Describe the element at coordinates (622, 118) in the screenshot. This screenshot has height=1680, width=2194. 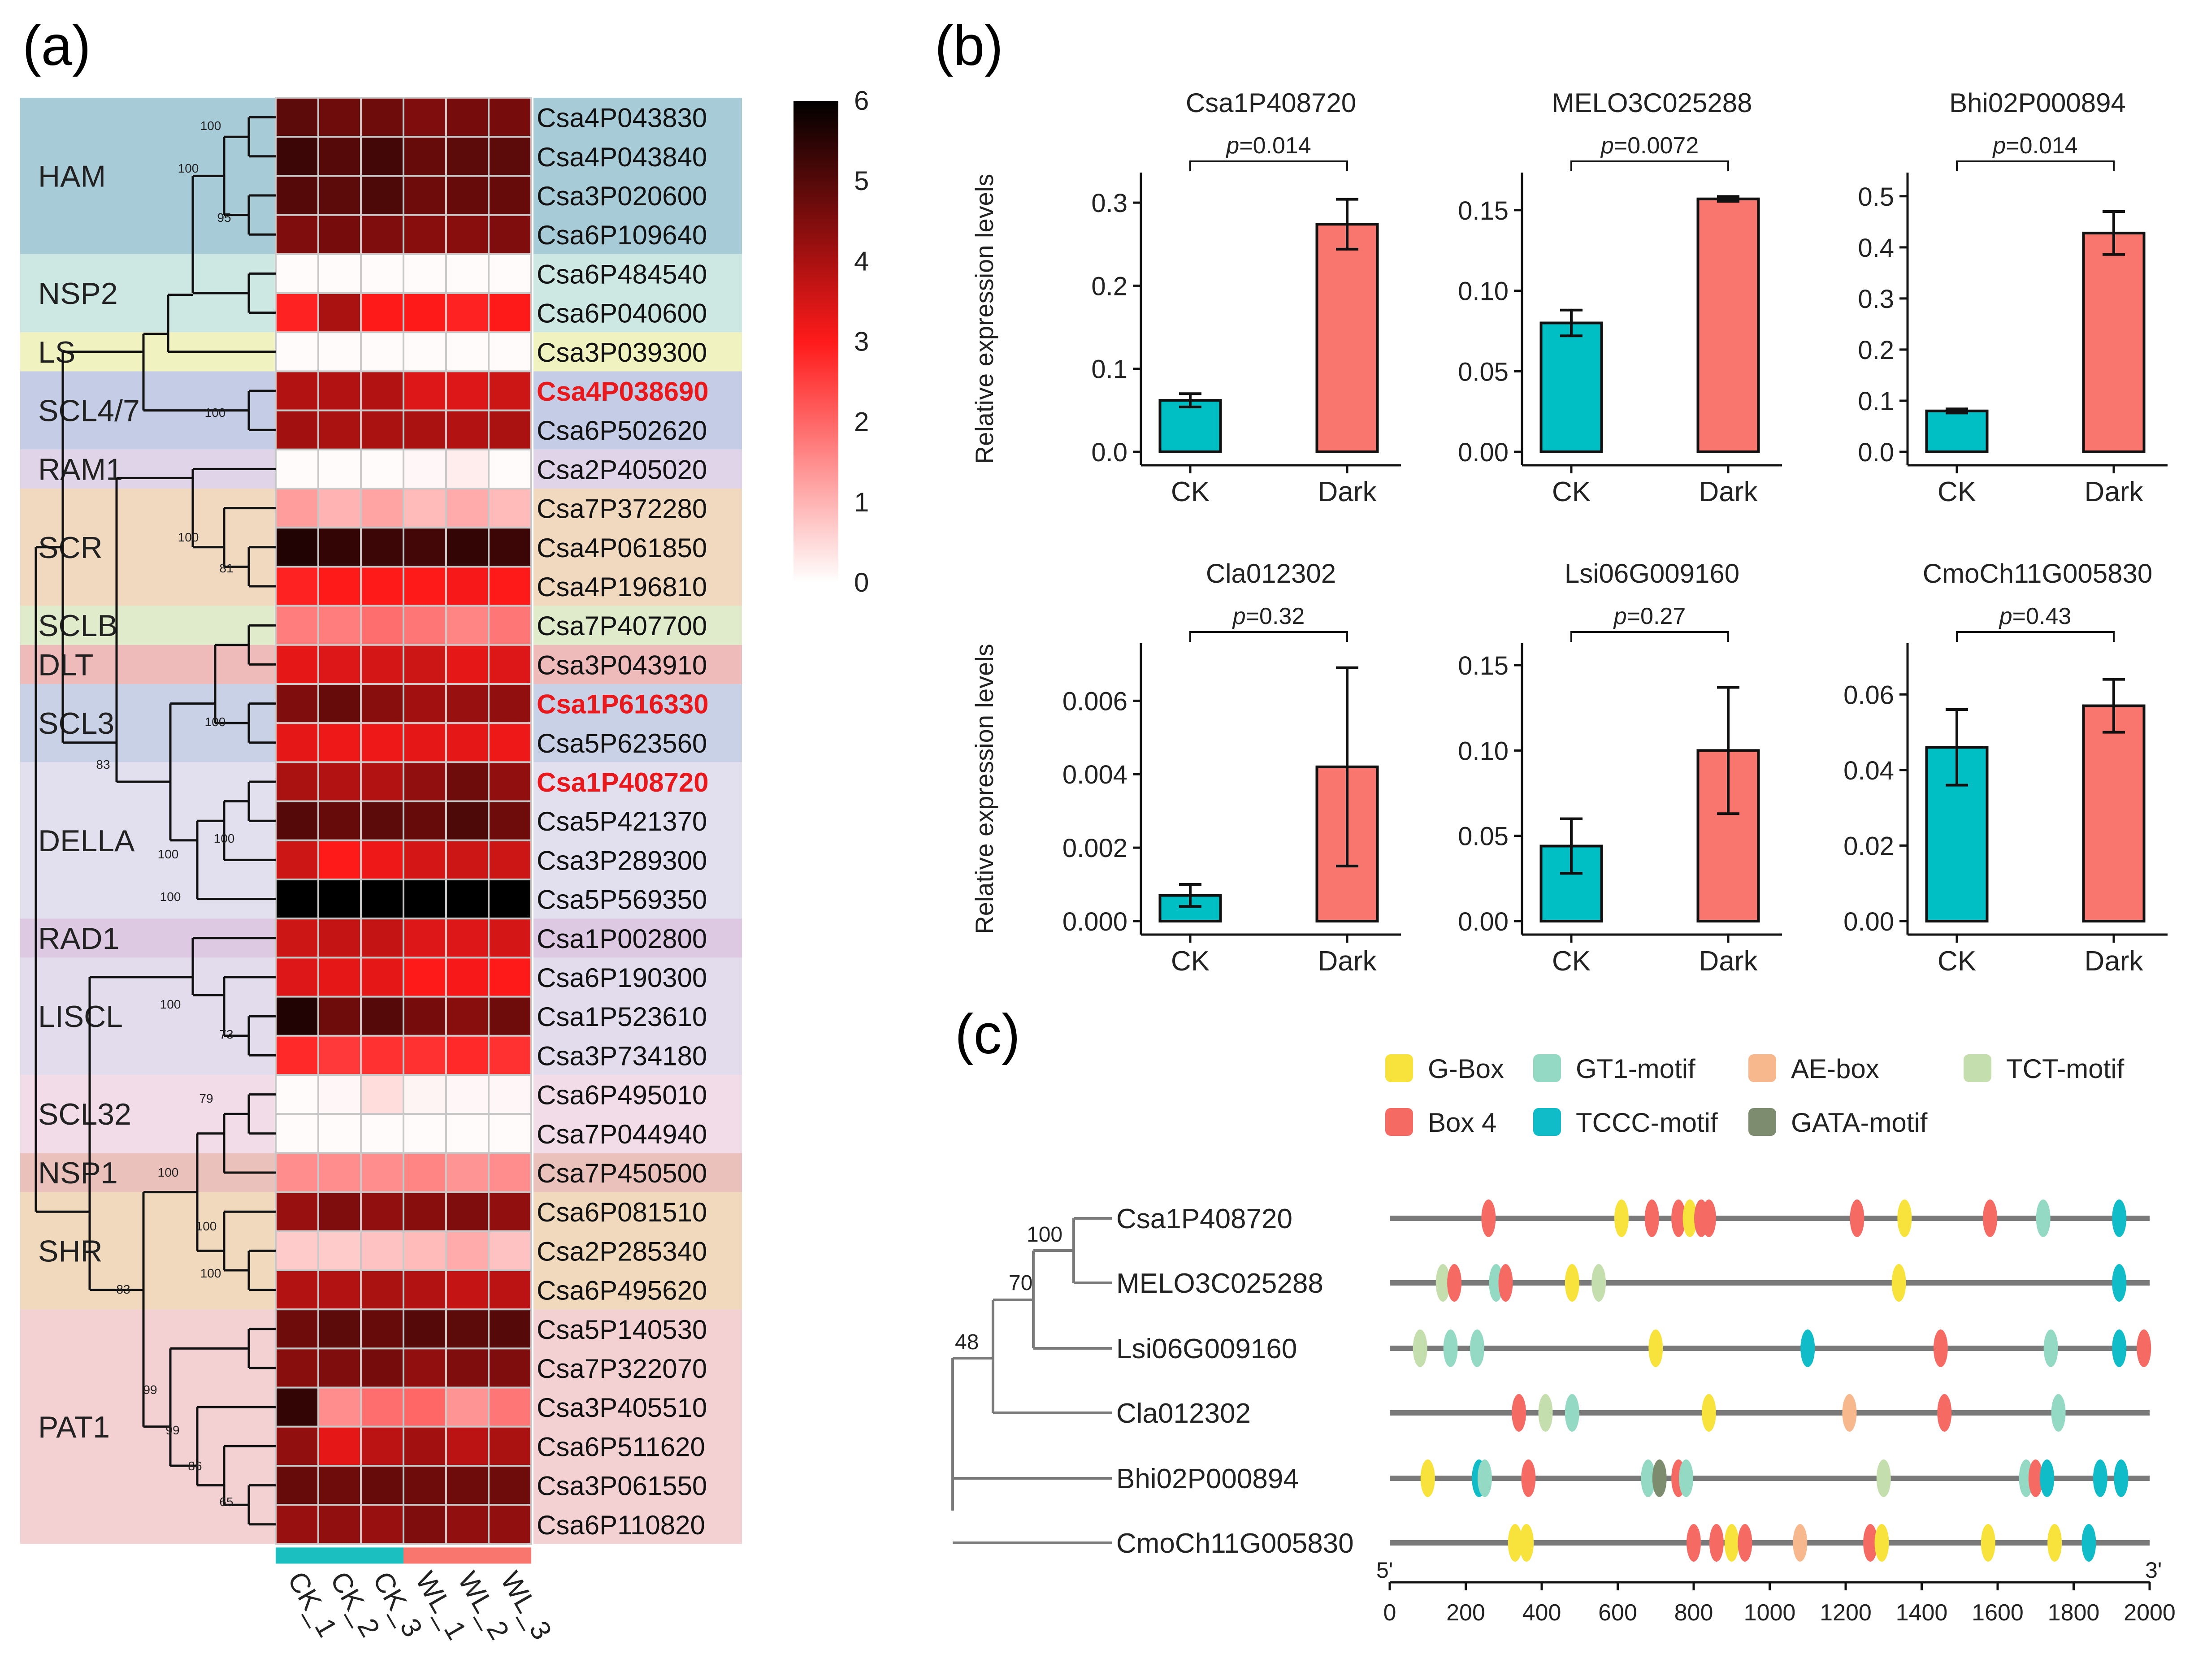
I see `gene-label: Csa4P043830` at that location.